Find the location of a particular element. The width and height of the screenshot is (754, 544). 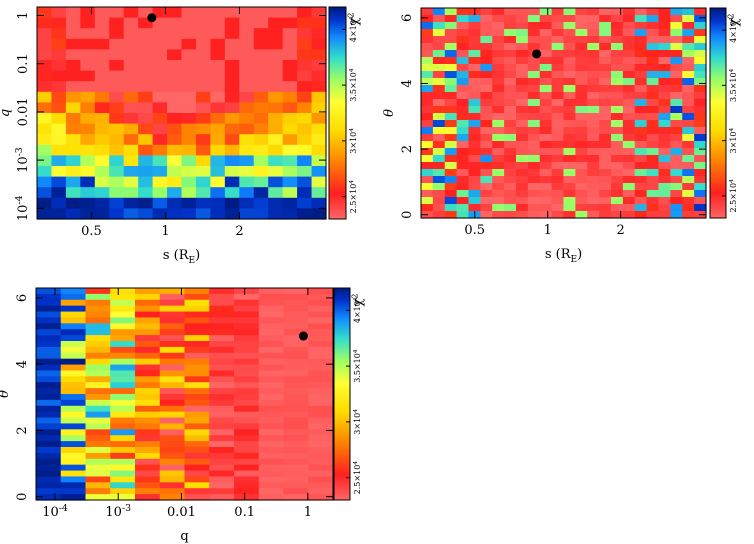

y-tick-label: 6 is located at coordinates (22, 298).